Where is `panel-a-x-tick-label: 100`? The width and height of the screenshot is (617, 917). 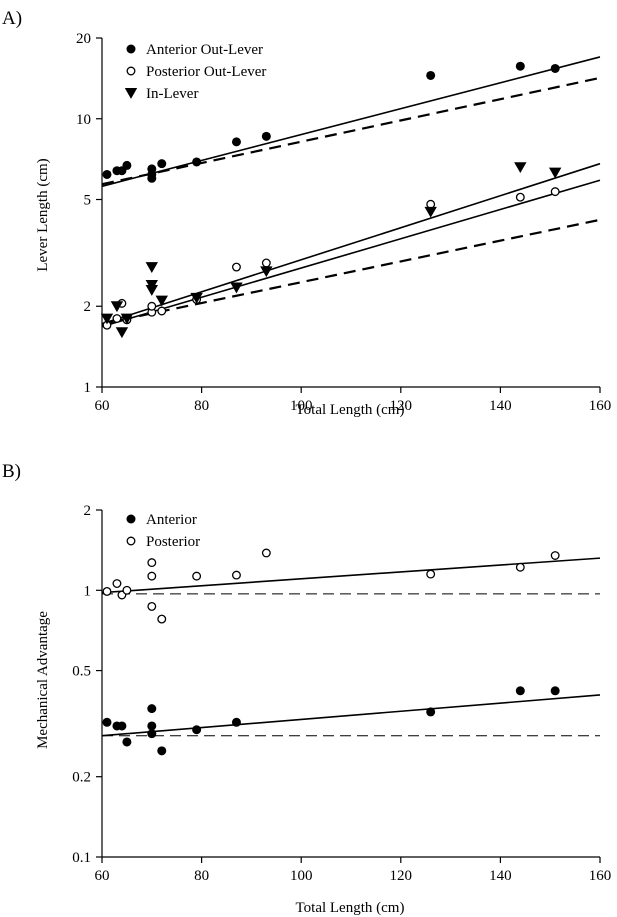 panel-a-x-tick-label: 100 is located at coordinates (301, 406).